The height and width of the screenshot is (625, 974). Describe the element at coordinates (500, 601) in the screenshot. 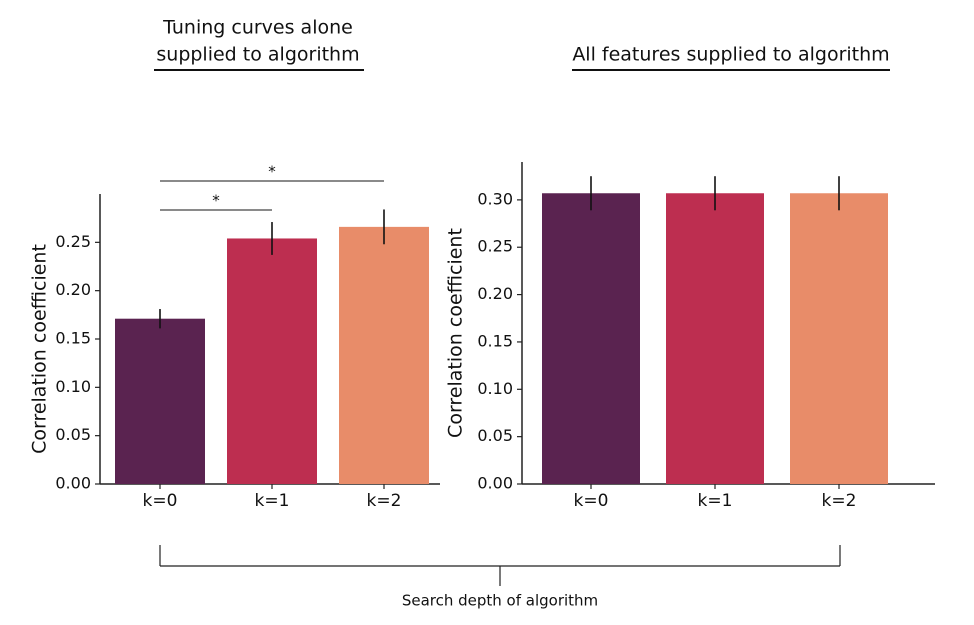

I see `x-axis-label: Search depth of algorithm` at that location.